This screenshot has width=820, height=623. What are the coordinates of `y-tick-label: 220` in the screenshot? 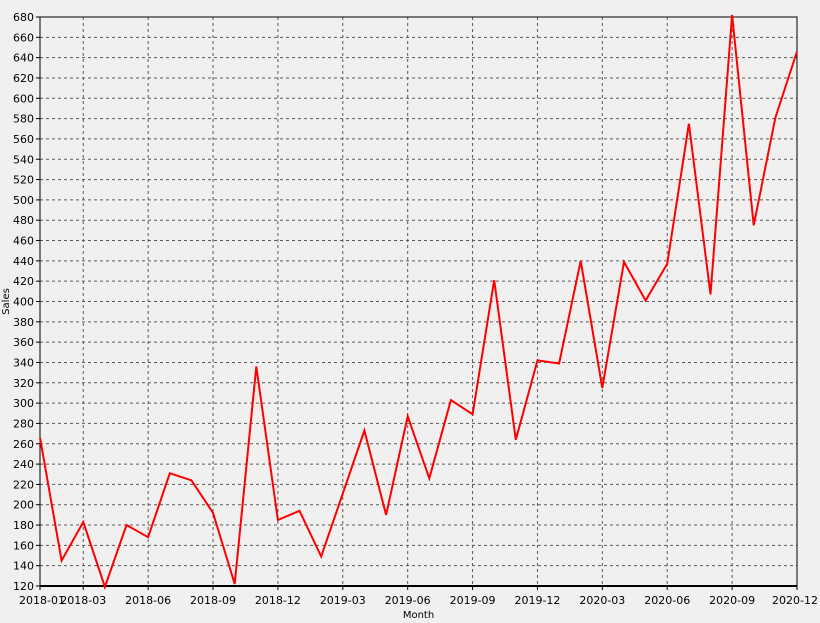 It's located at (23, 484).